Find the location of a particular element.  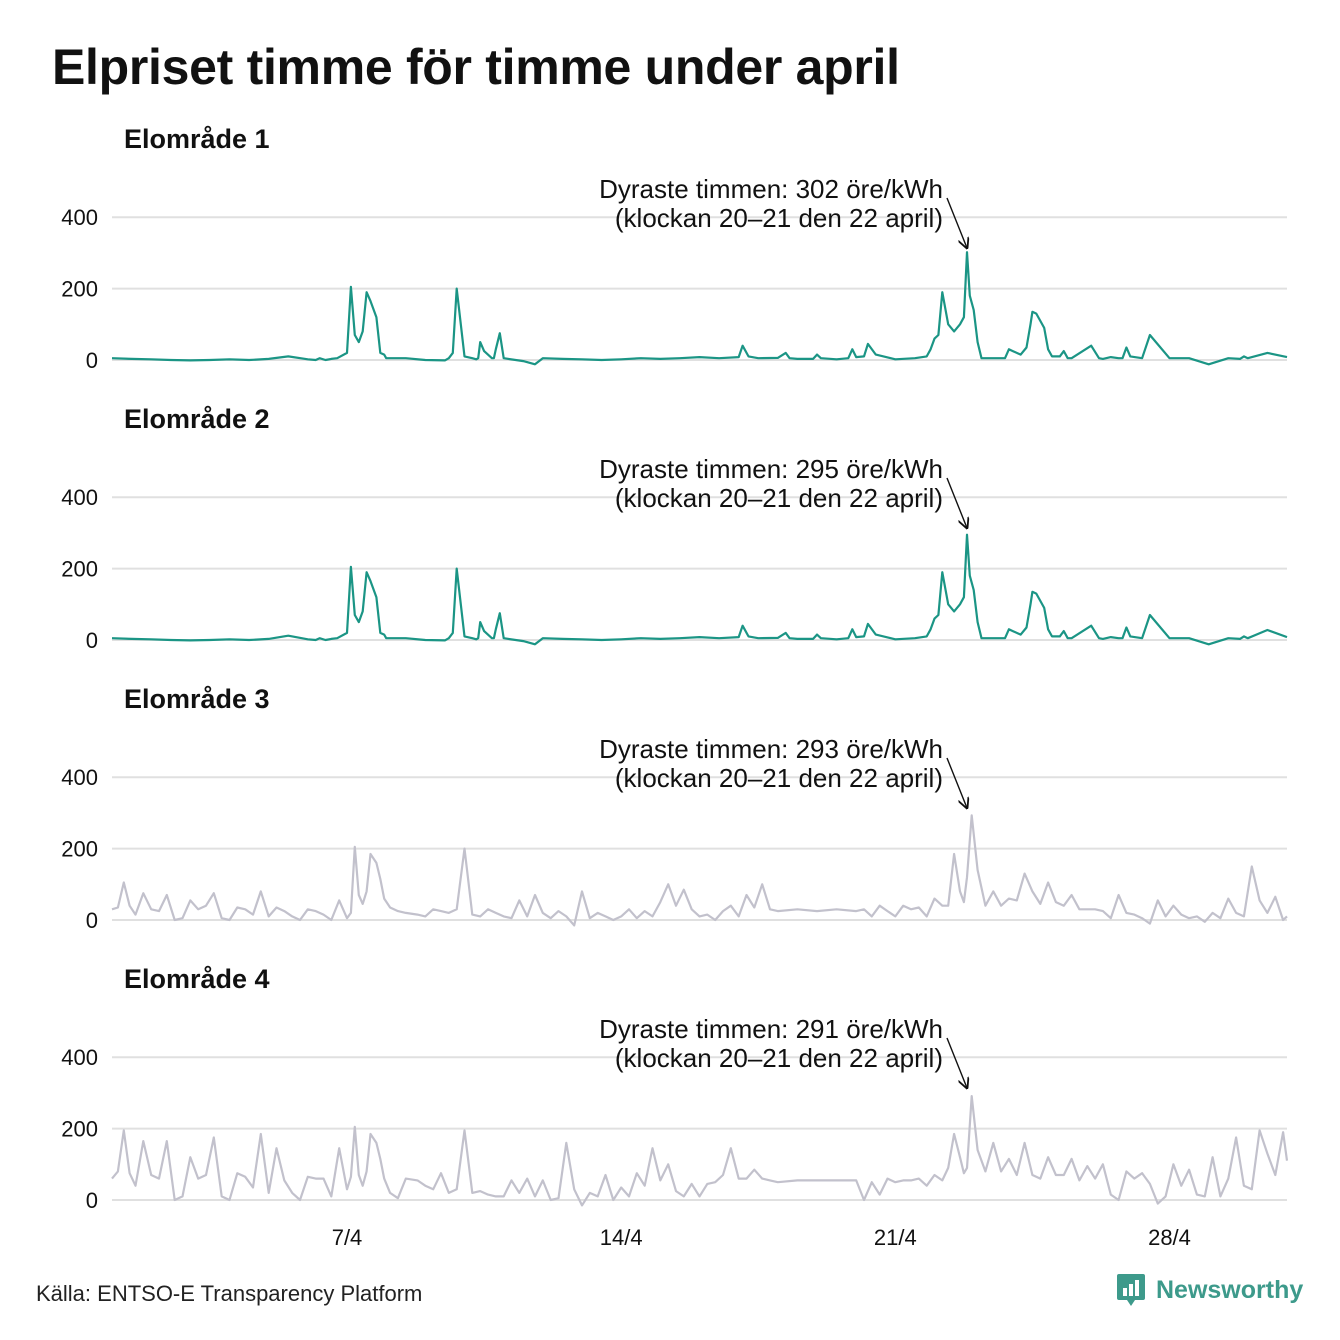

x-tick-label: 28/4 is located at coordinates (1169, 1237).